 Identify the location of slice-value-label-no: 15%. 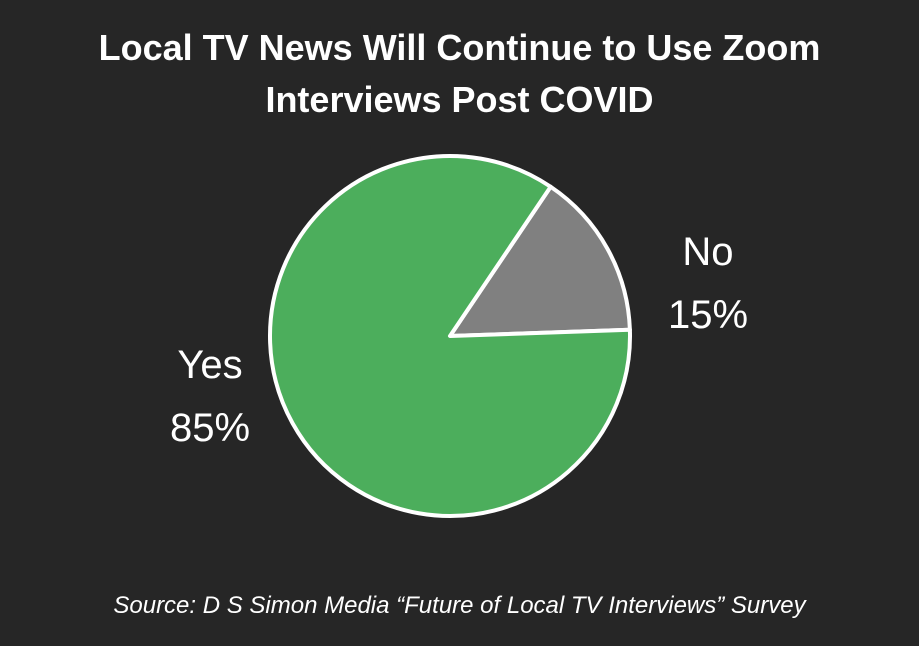
(708, 315).